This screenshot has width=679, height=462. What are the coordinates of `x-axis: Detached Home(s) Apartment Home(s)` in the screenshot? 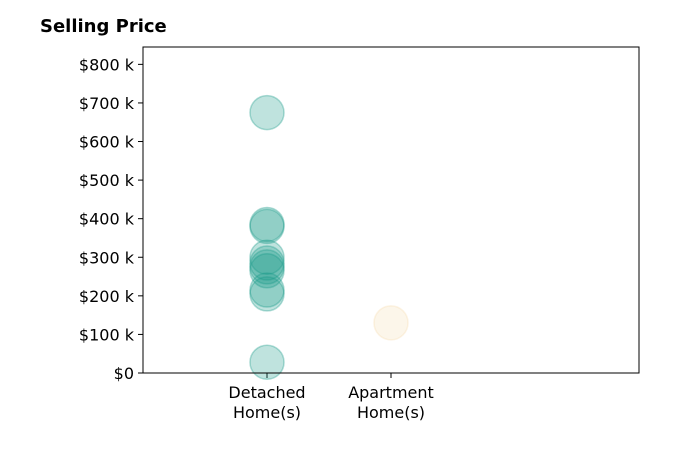 It's located at (331, 397).